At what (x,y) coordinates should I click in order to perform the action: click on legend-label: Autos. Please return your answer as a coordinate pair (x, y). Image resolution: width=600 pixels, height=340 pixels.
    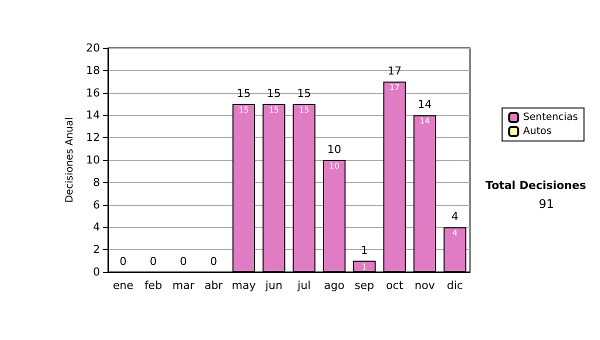
    Looking at the image, I should click on (537, 131).